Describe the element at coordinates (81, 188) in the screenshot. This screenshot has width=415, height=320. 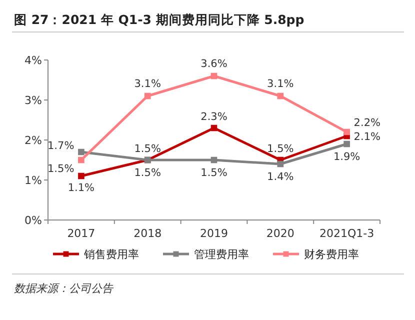
I see `data-label: 1.1%` at that location.